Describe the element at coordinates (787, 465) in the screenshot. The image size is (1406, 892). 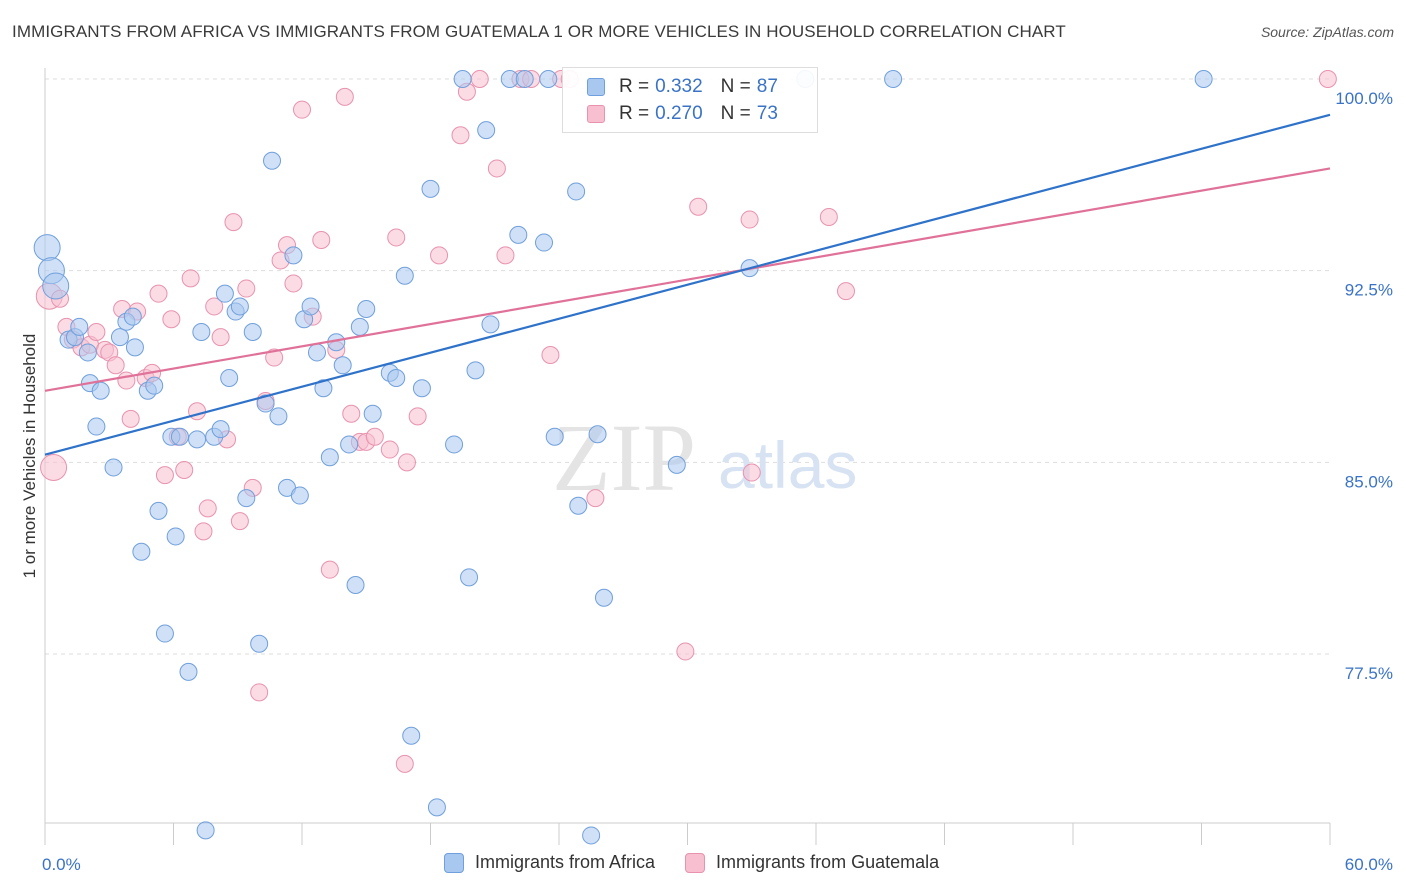
I see `watermark-atlas: atlas` at that location.